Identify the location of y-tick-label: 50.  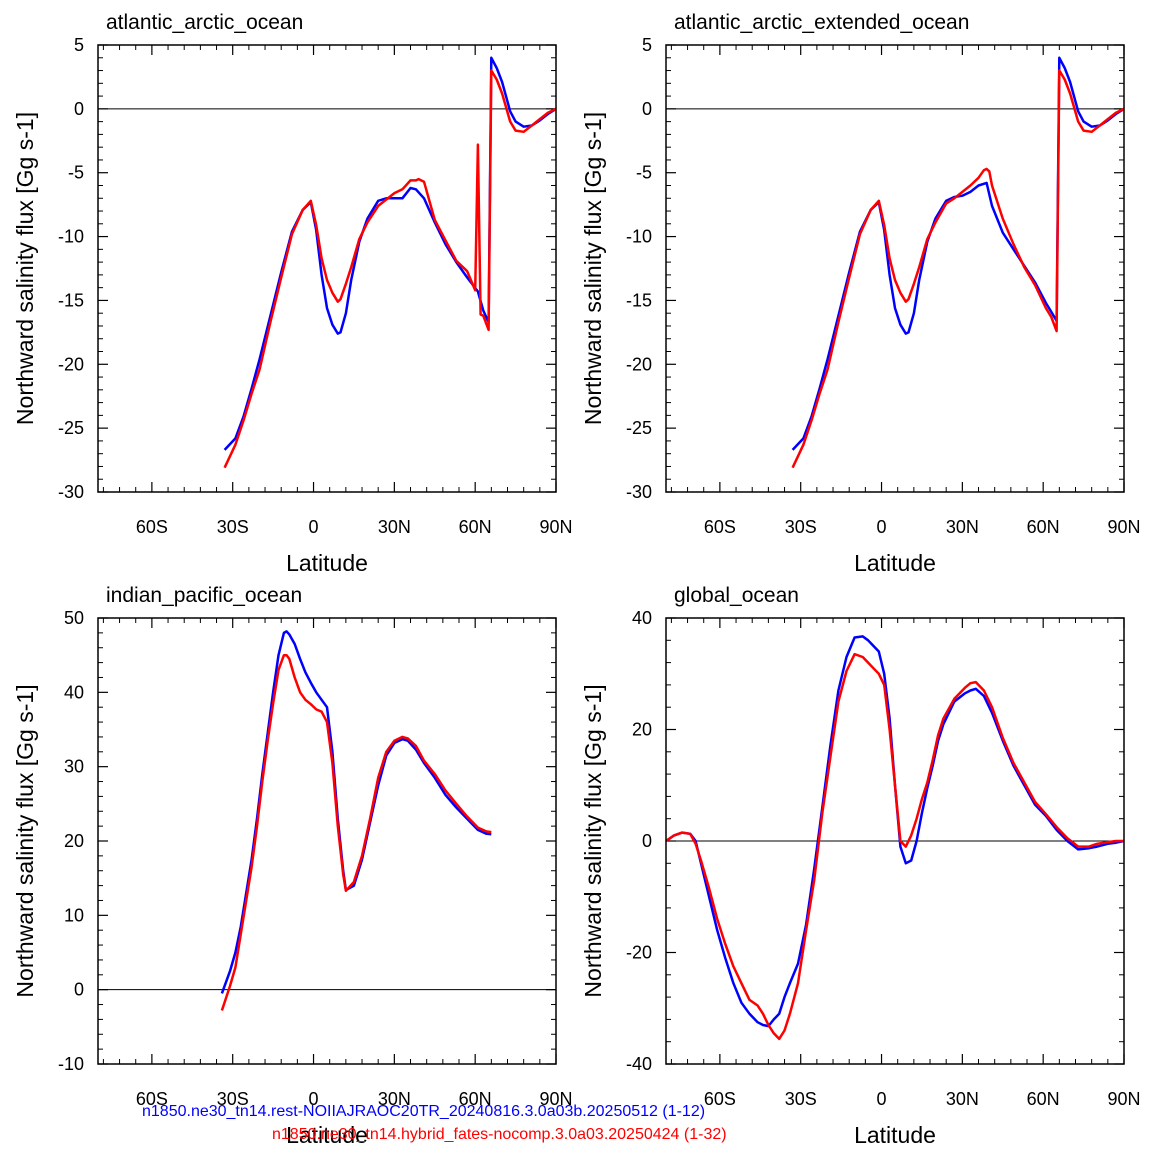
(74, 618).